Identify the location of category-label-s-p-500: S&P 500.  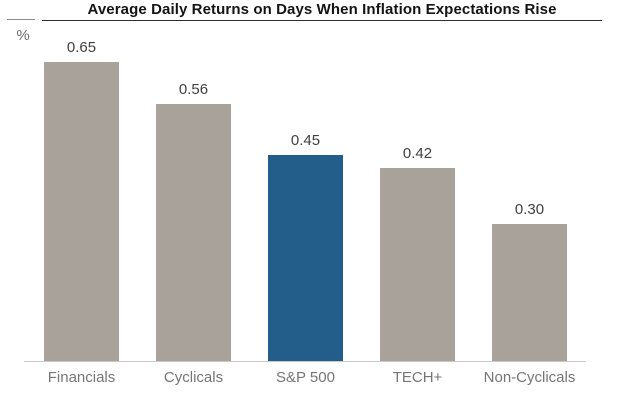
(305, 377).